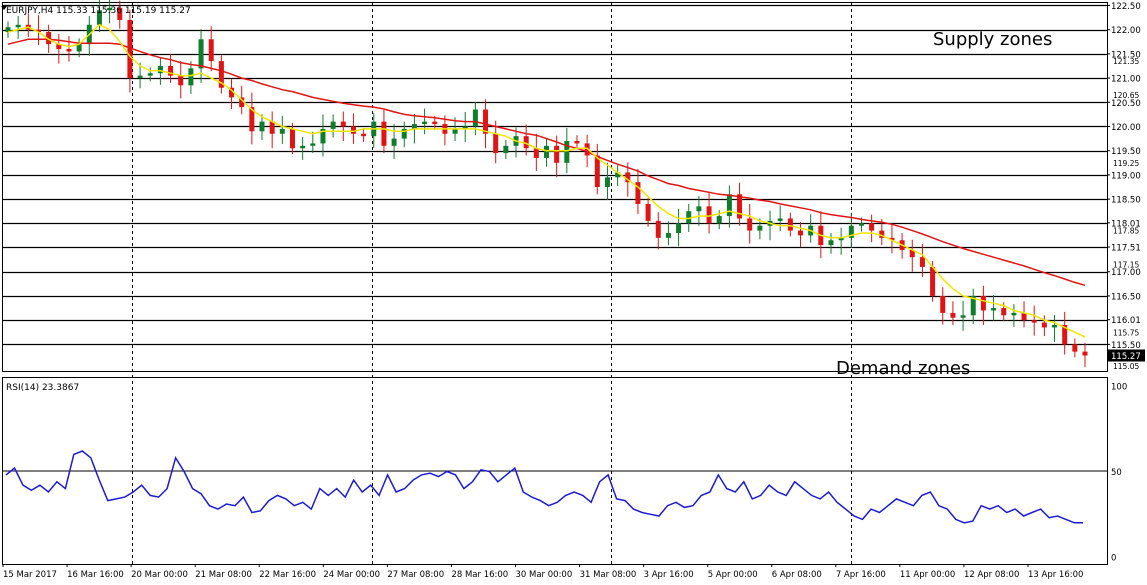 The height and width of the screenshot is (585, 1147). Describe the element at coordinates (1113, 559) in the screenshot. I see `rsi-tick-label: 0` at that location.